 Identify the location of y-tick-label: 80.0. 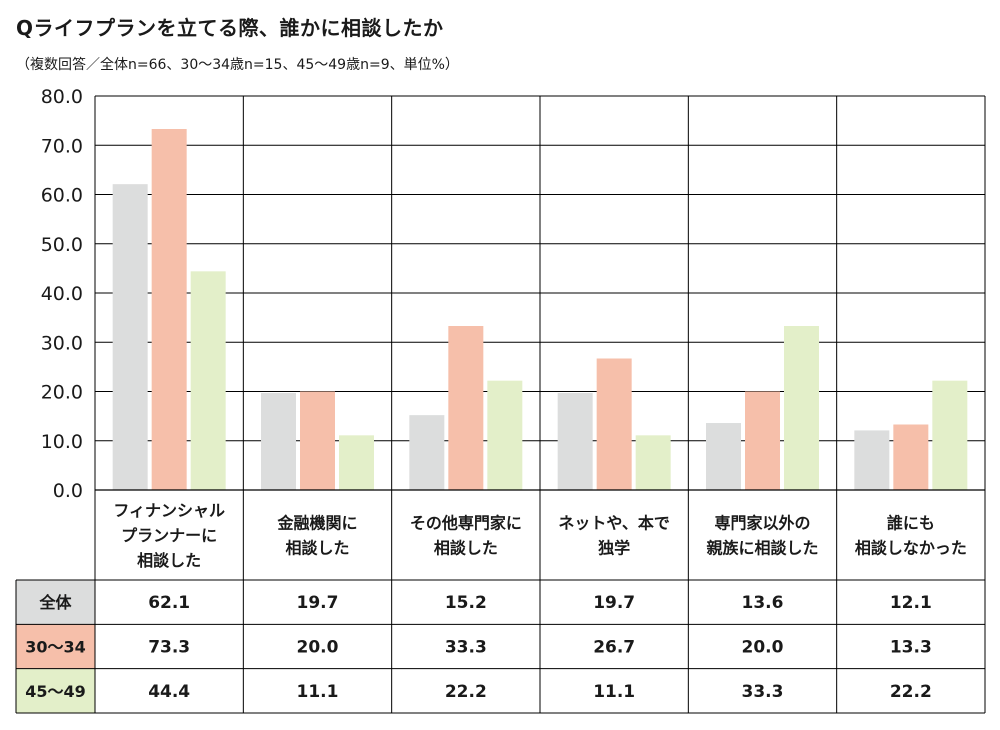
(62, 97).